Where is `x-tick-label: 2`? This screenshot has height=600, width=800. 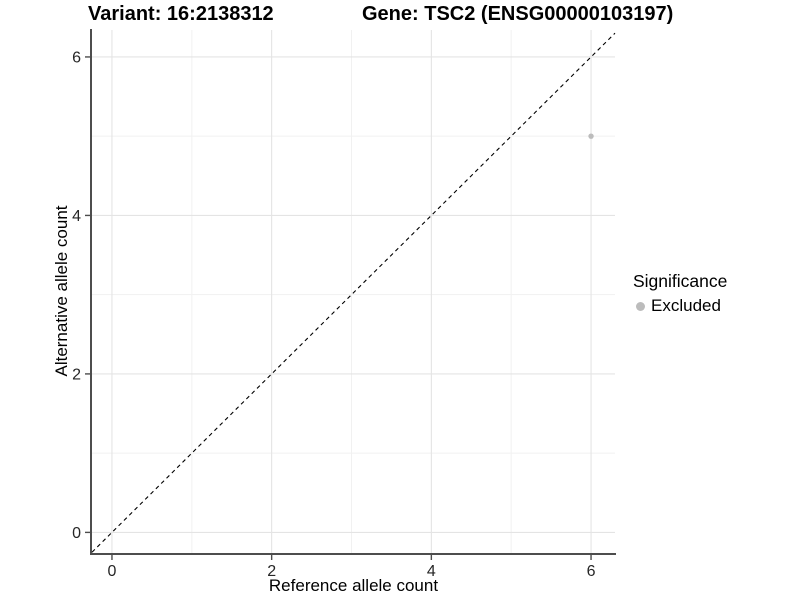 x-tick-label: 2 is located at coordinates (271, 571).